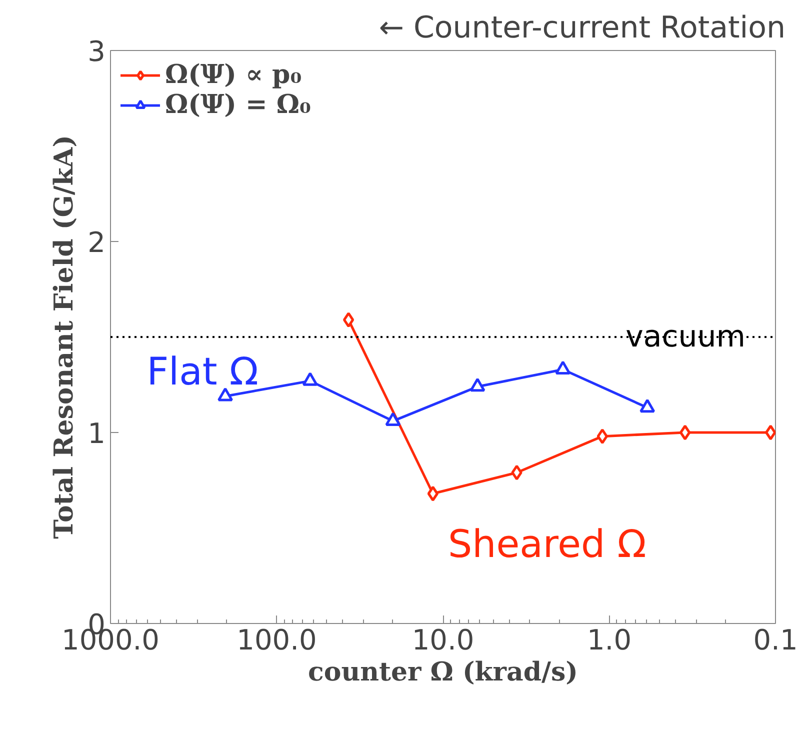 This screenshot has height=733, width=800. What do you see at coordinates (65, 337) in the screenshot?
I see `y-axis-title: Total Resonant Field (G/kA)` at bounding box center [65, 337].